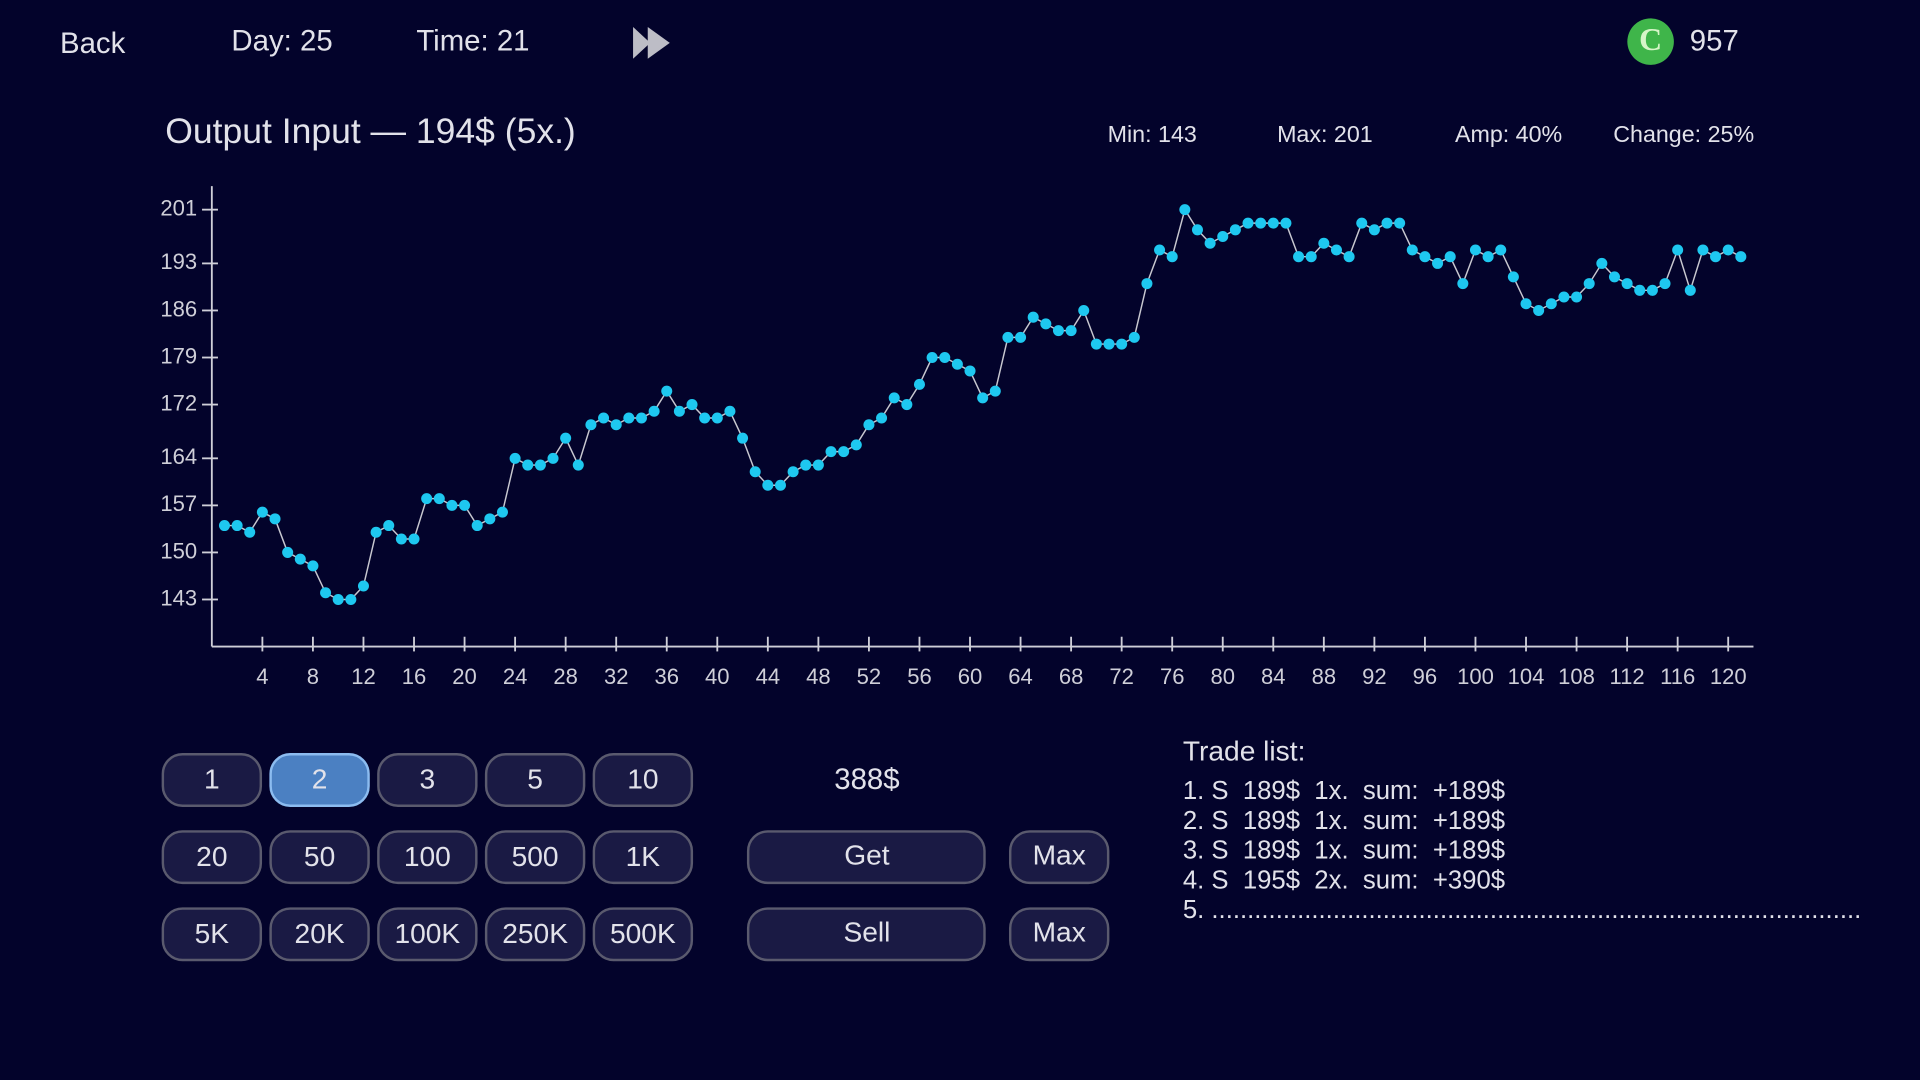 The image size is (1920, 1080). What do you see at coordinates (93, 43) in the screenshot?
I see `back-button: Back` at bounding box center [93, 43].